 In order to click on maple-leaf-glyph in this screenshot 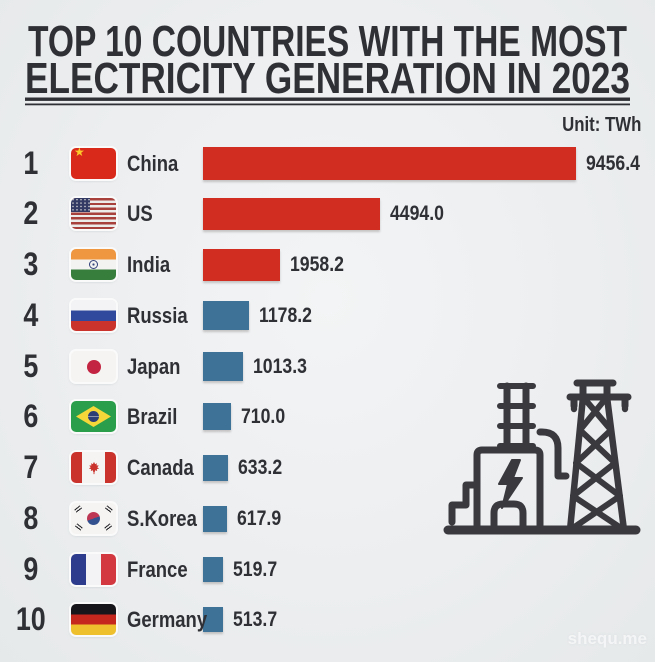, I will do `click(93, 467)`.